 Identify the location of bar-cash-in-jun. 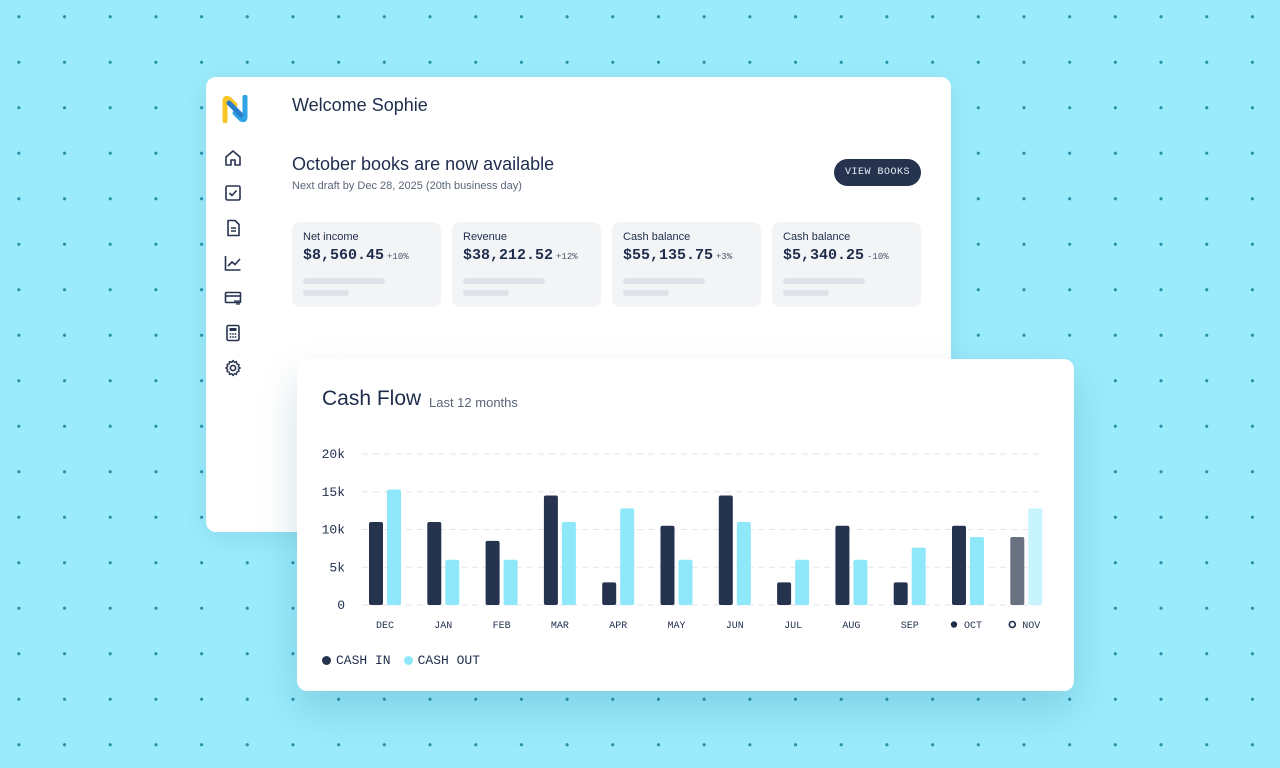
(725, 550).